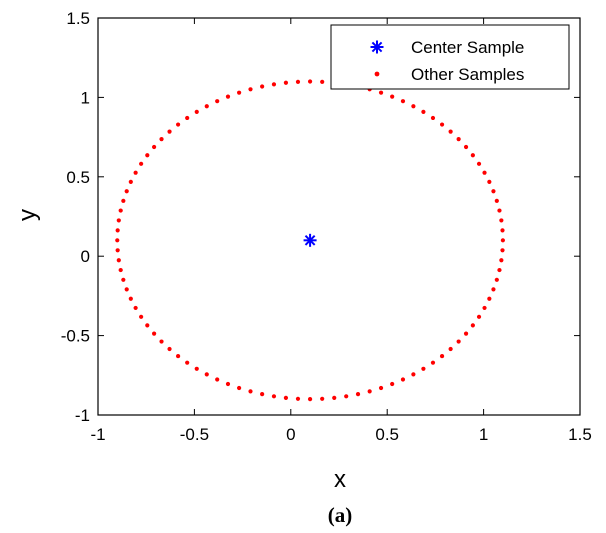 The height and width of the screenshot is (533, 606). Describe the element at coordinates (194, 434) in the screenshot. I see `x-tick-label: -0.5` at that location.